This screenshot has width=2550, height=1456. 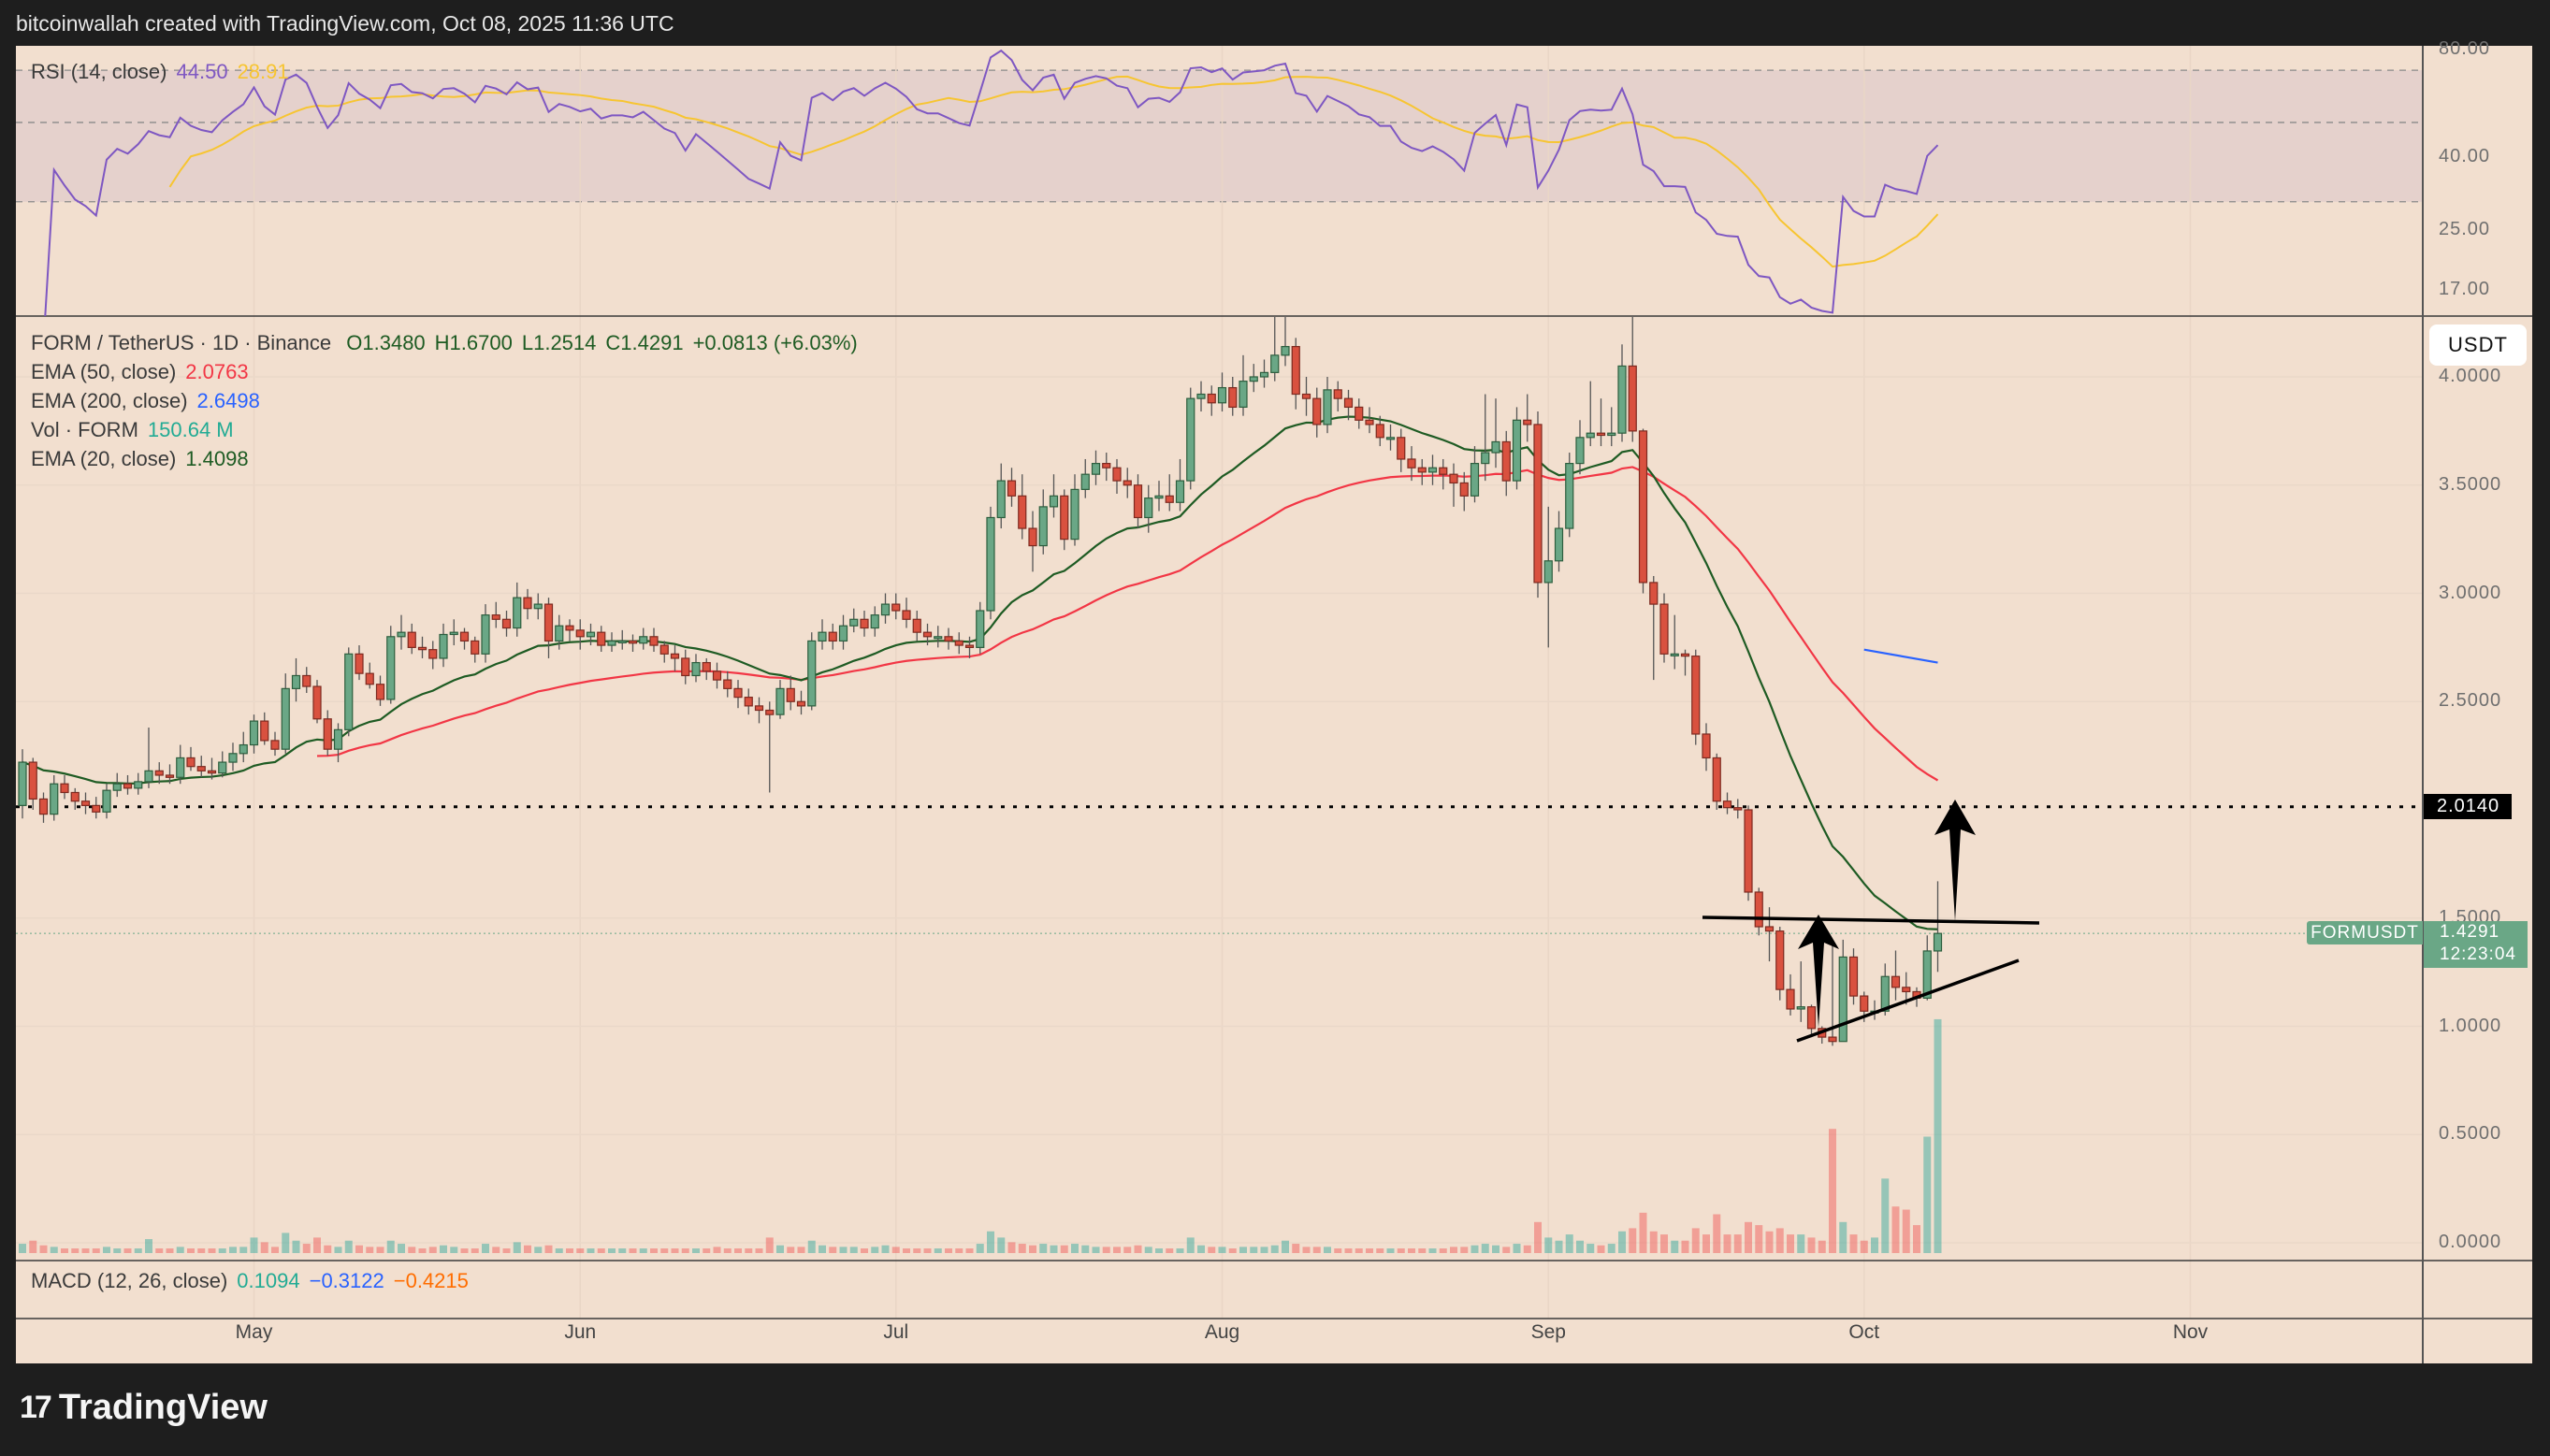 I want to click on ema200-legend: EMA (200, close) 2.6498, so click(x=150, y=401).